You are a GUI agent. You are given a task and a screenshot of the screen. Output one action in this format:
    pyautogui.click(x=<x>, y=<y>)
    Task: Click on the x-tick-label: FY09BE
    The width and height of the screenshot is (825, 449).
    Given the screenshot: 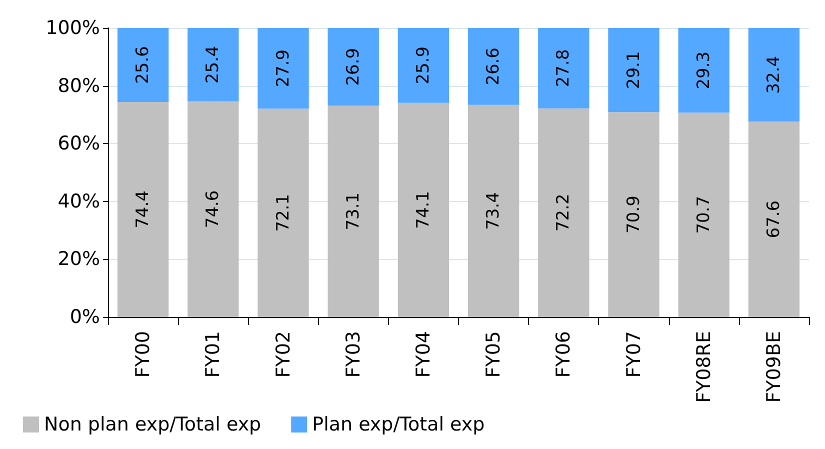 What is the action you would take?
    pyautogui.click(x=773, y=367)
    